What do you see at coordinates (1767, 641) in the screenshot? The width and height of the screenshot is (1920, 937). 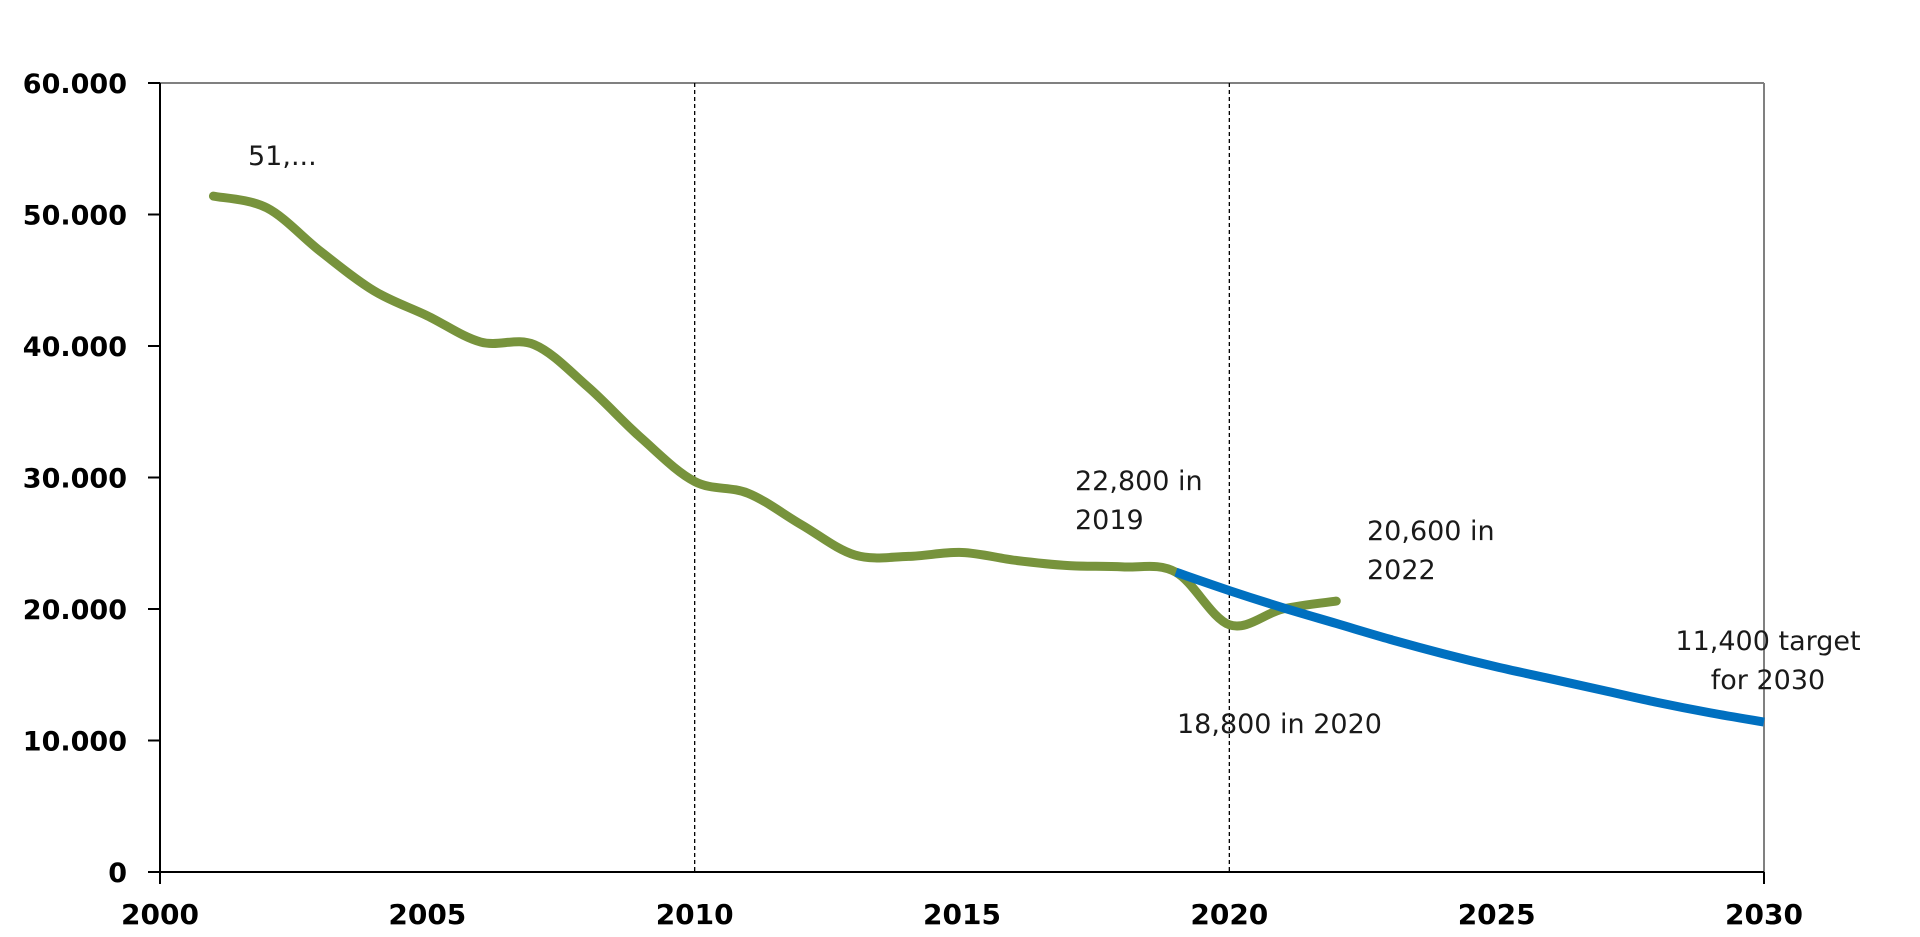 I see `annotation-text: 11,400 target` at bounding box center [1767, 641].